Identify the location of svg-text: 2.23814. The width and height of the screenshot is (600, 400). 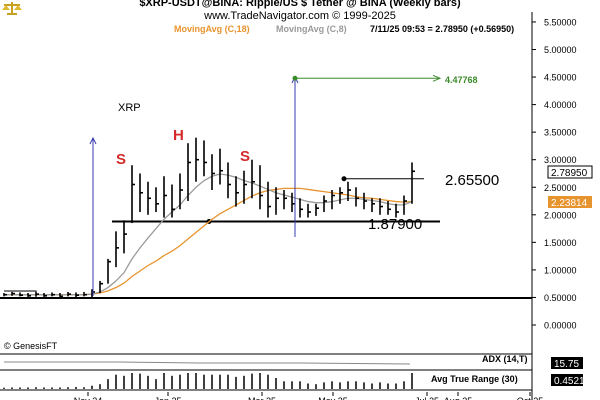
(569, 203).